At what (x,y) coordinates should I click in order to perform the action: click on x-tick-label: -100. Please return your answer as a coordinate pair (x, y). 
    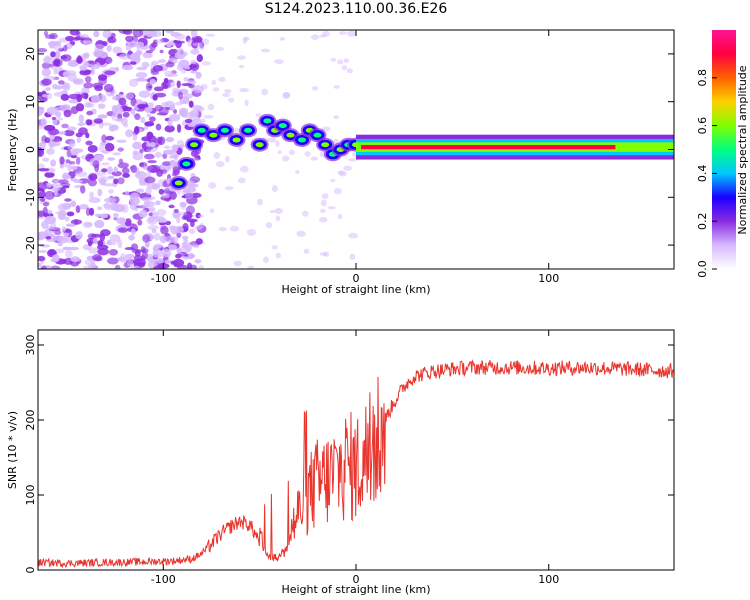
    Looking at the image, I should click on (163, 278).